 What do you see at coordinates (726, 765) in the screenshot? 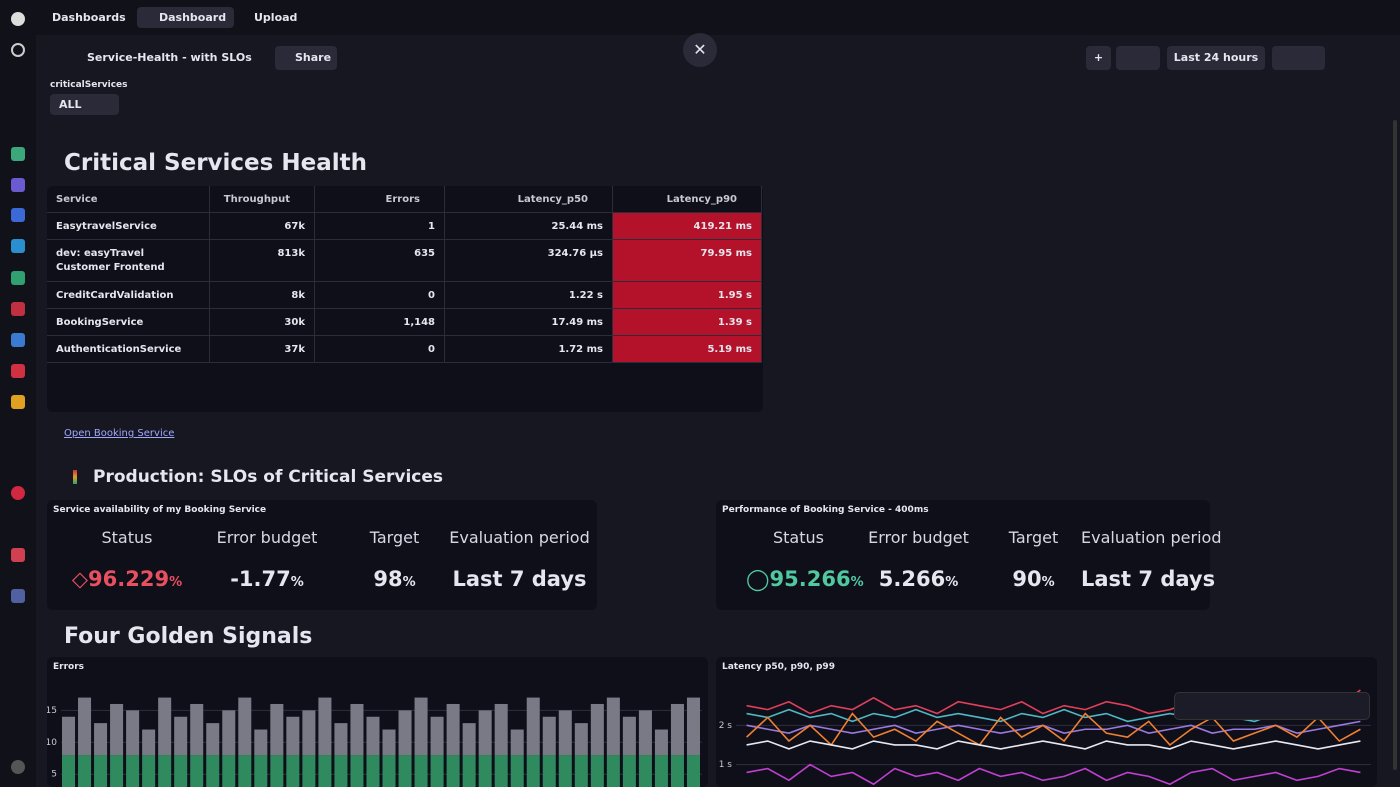
I see `y-tick-label: 1 s` at bounding box center [726, 765].